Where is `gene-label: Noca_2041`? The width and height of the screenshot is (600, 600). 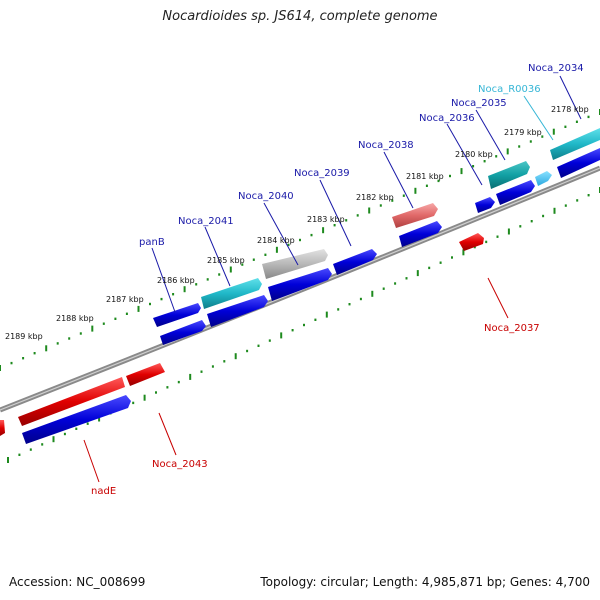 gene-label: Noca_2041 is located at coordinates (206, 221).